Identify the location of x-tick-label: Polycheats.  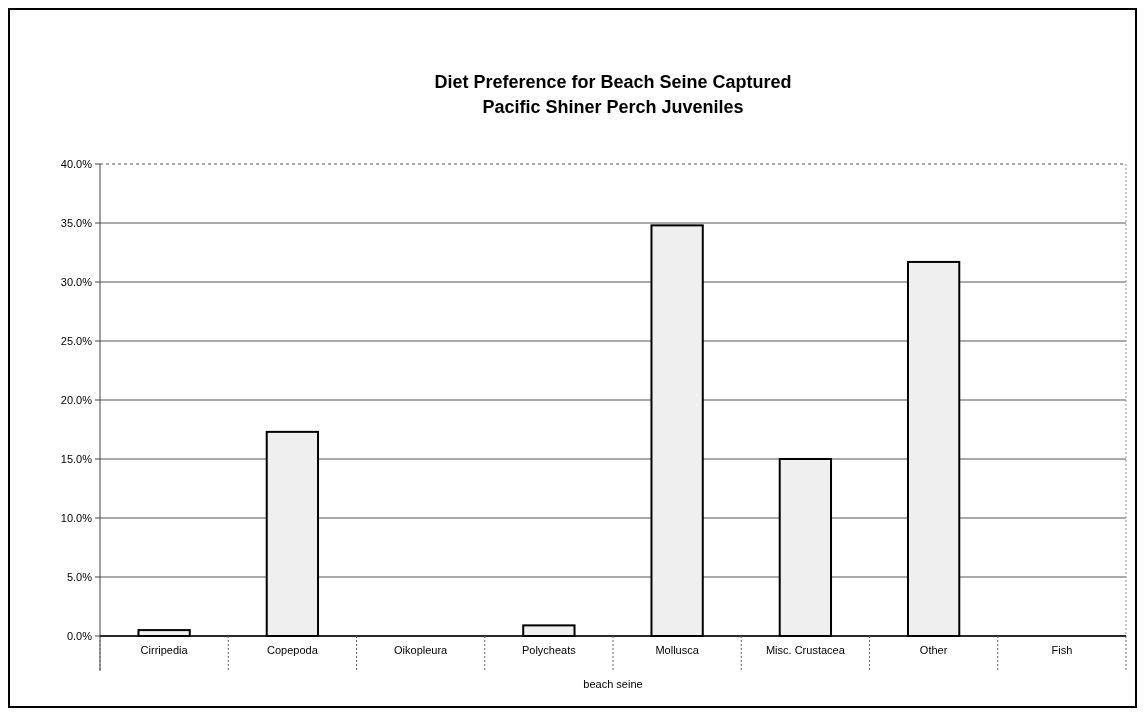
(549, 650).